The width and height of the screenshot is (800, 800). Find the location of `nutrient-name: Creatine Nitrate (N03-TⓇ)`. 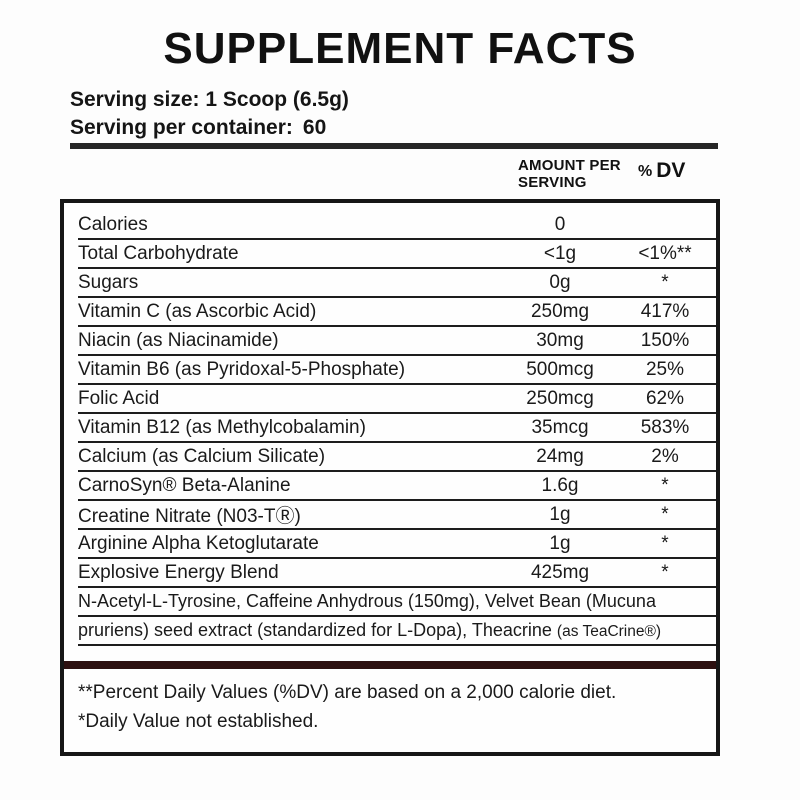

nutrient-name: Creatine Nitrate (N03-TⓇ) is located at coordinates (189, 516).